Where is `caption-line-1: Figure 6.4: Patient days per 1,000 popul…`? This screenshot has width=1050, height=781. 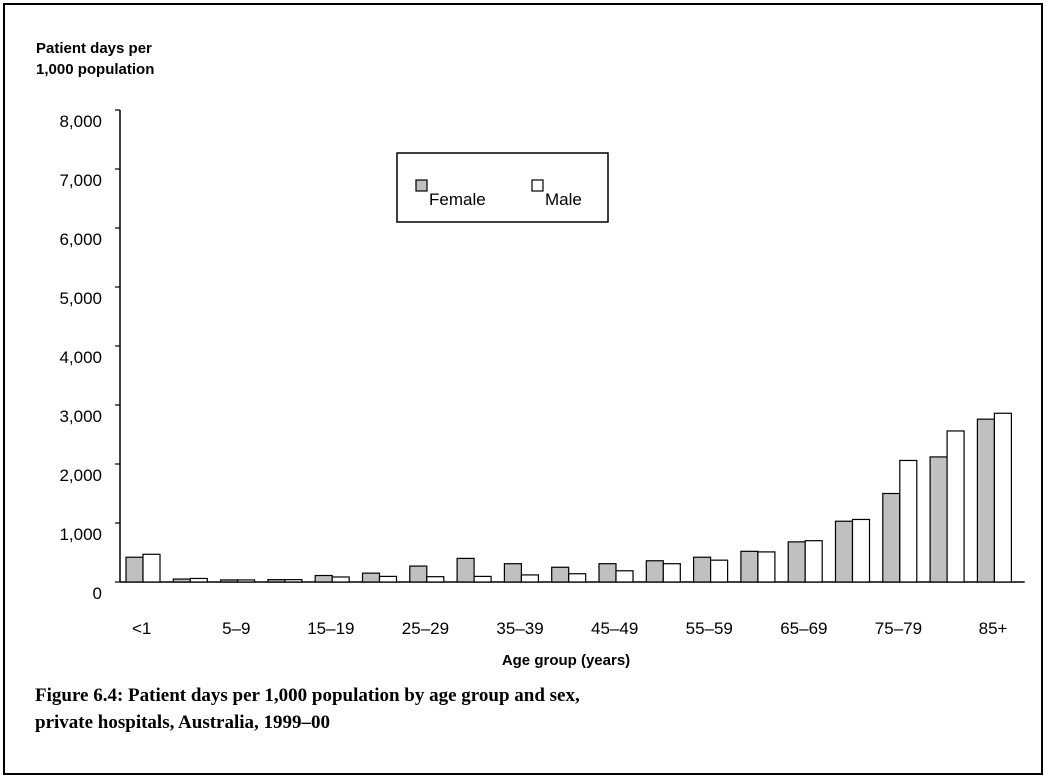
caption-line-1: Figure 6.4: Patient days per 1,000 popul… is located at coordinates (307, 695).